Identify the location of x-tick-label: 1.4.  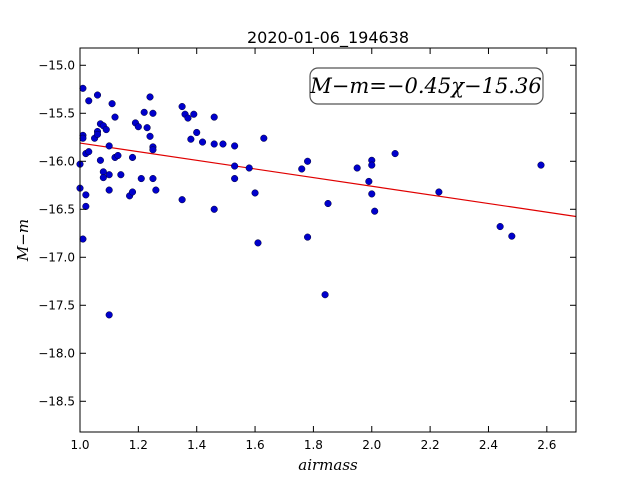
(196, 445).